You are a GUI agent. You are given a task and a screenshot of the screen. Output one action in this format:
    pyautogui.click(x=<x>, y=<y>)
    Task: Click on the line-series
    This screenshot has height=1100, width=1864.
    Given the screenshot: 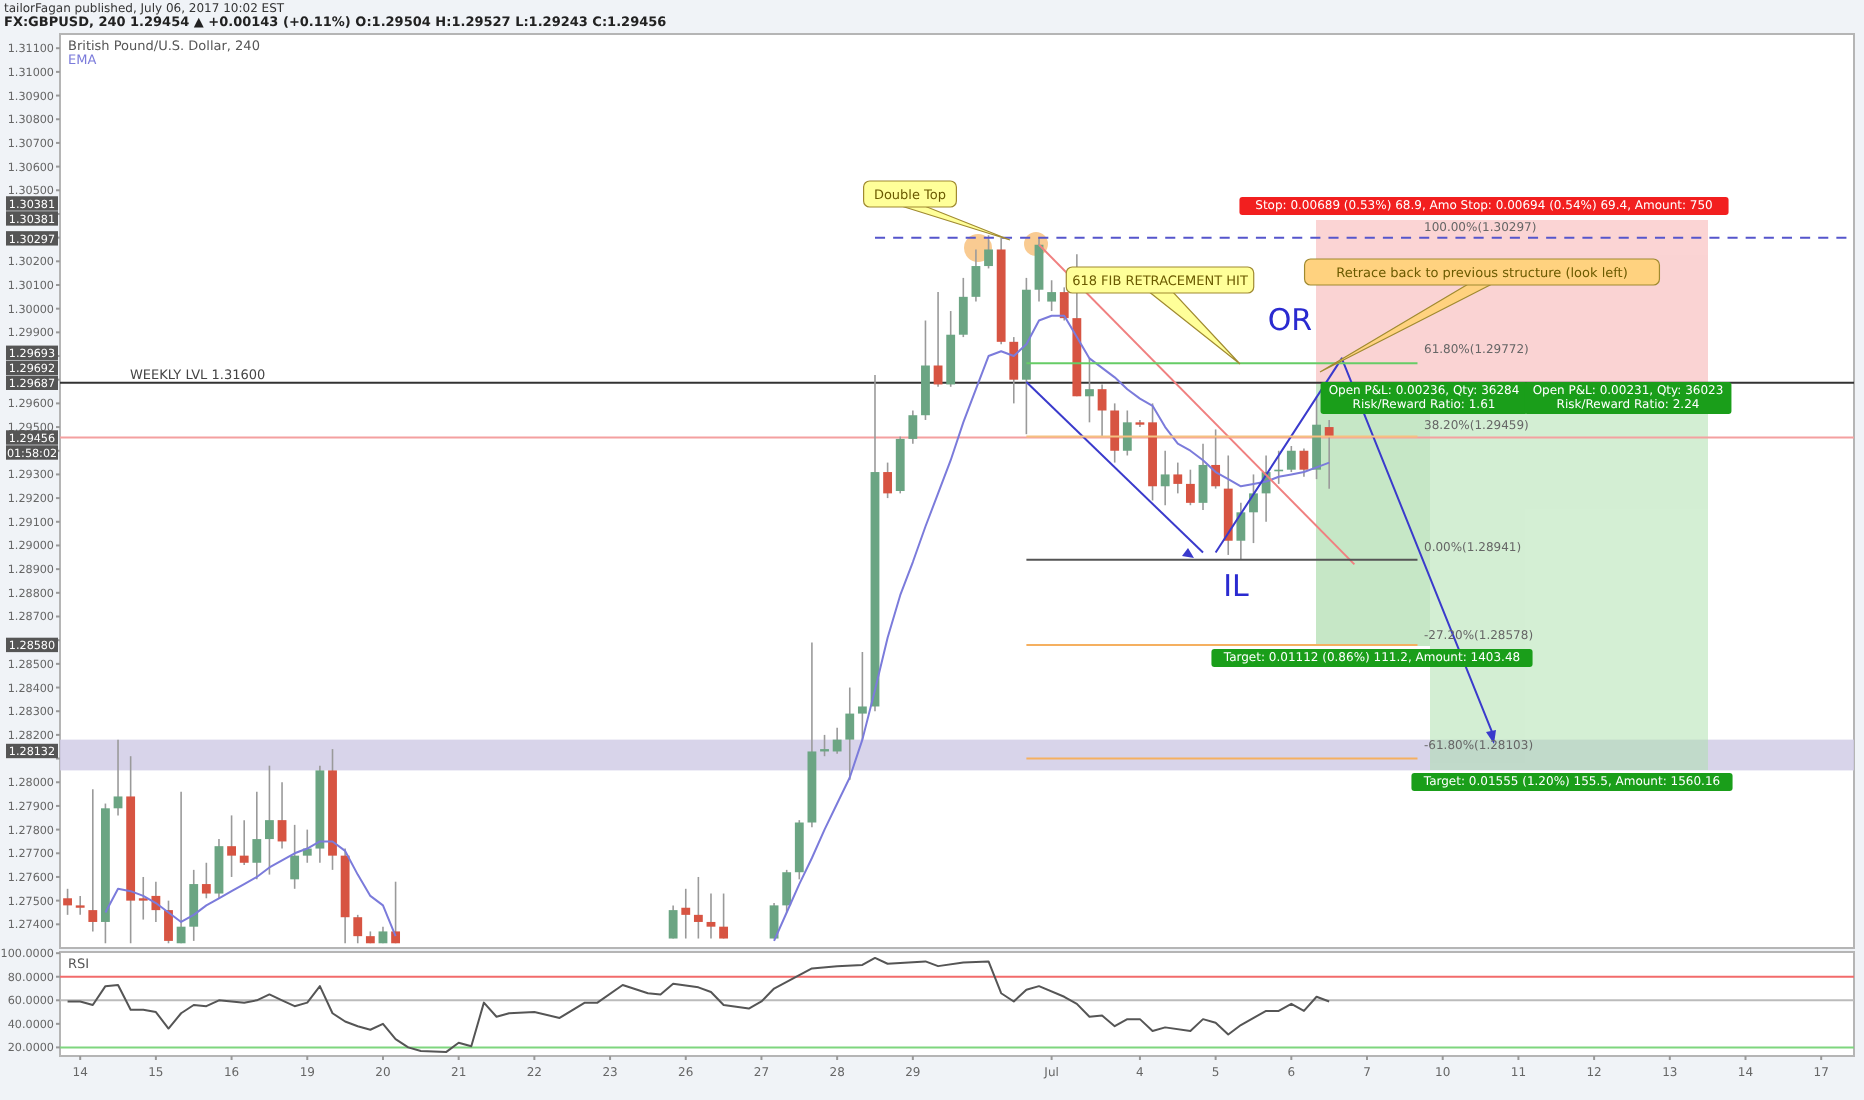 What is the action you would take?
    pyautogui.click(x=698, y=1005)
    